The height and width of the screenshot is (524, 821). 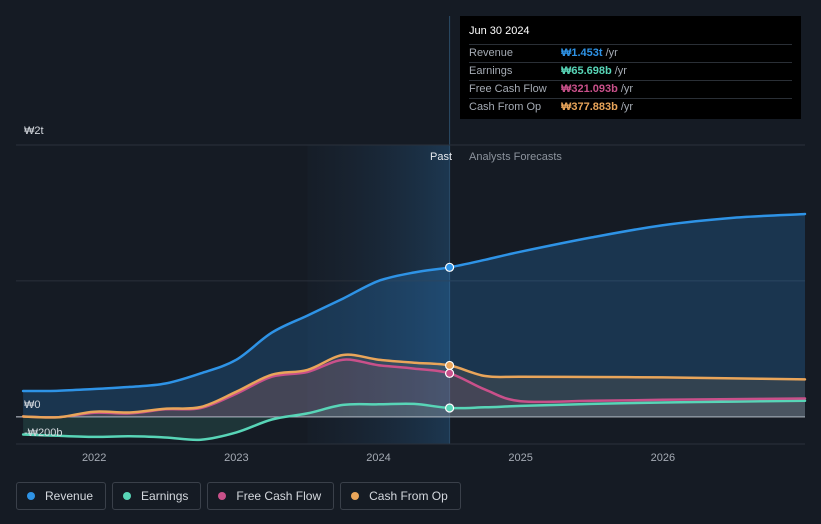 I want to click on y-tick-label: -₩200b, so click(x=43, y=433).